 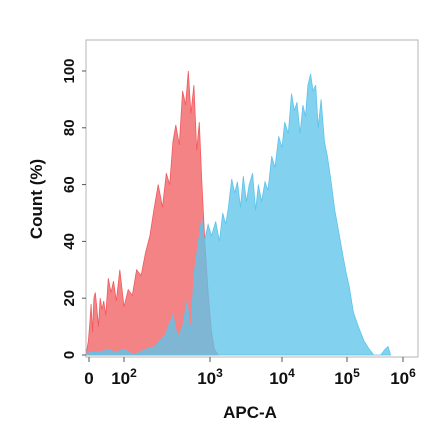 What do you see at coordinates (347, 377) in the screenshot?
I see `x-tick-label: 10⁵` at bounding box center [347, 377].